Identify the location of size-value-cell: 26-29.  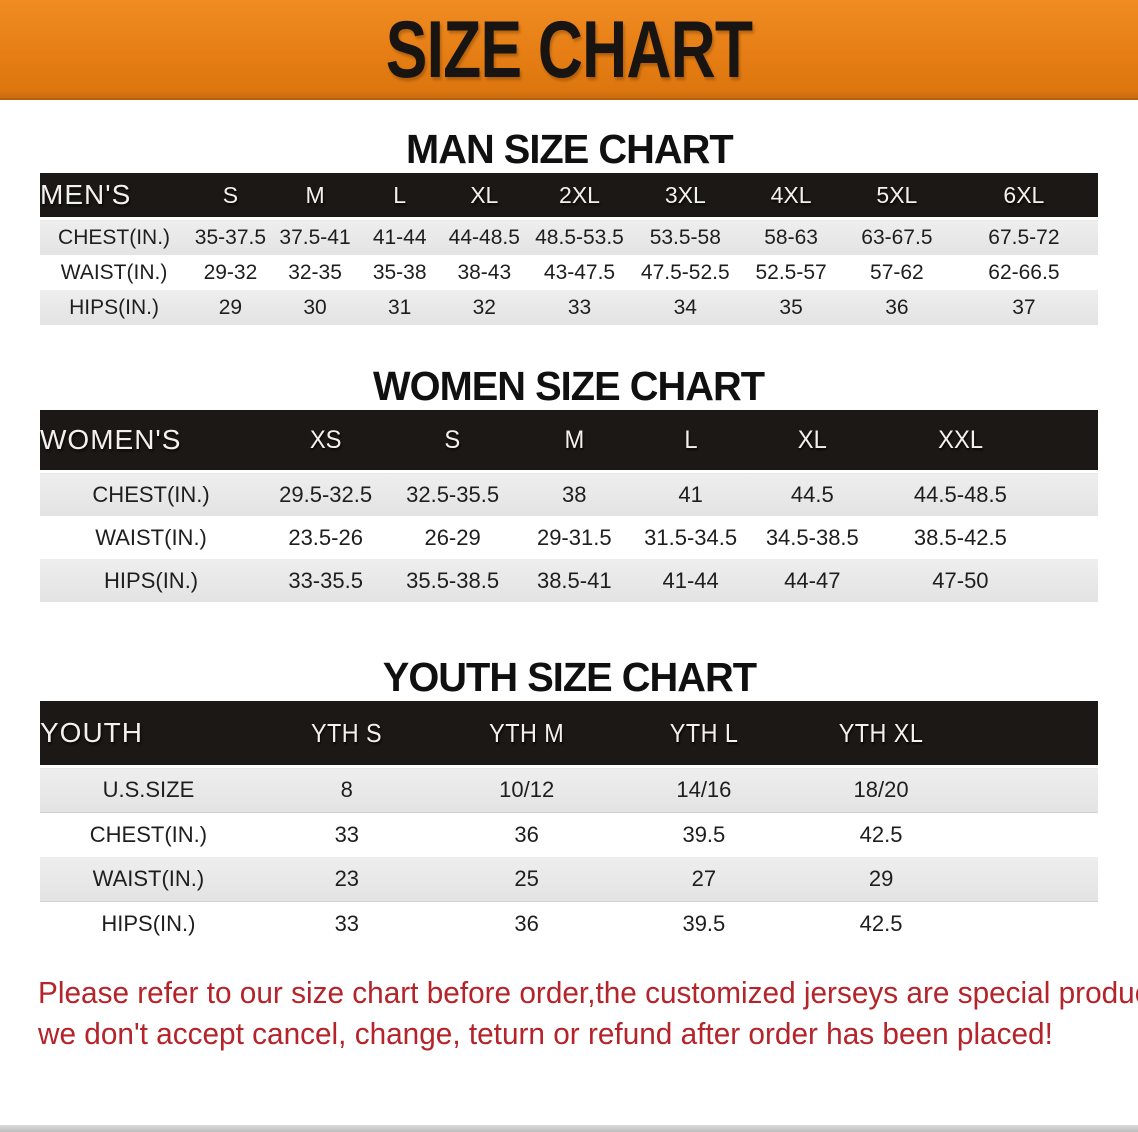
(453, 537).